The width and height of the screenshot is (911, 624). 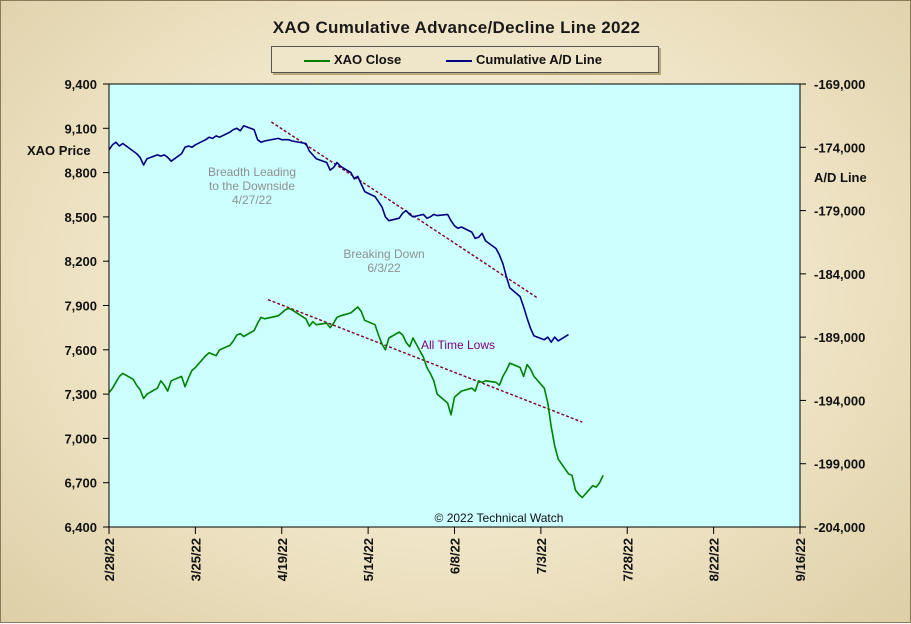 What do you see at coordinates (541, 556) in the screenshot?
I see `x-tick-label: 7/3/22` at bounding box center [541, 556].